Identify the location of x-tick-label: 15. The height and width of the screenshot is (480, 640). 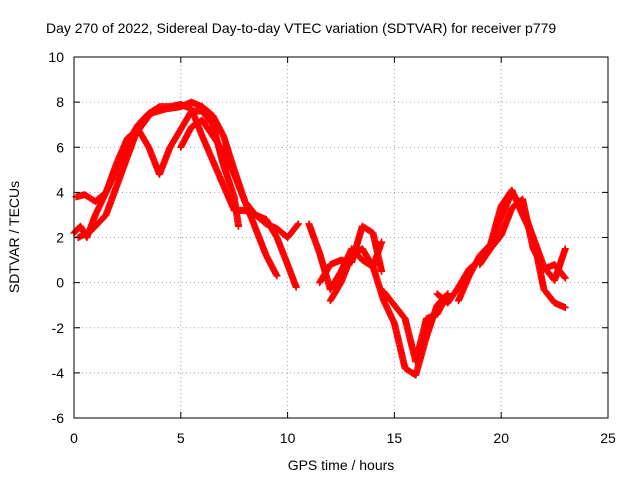
(395, 438).